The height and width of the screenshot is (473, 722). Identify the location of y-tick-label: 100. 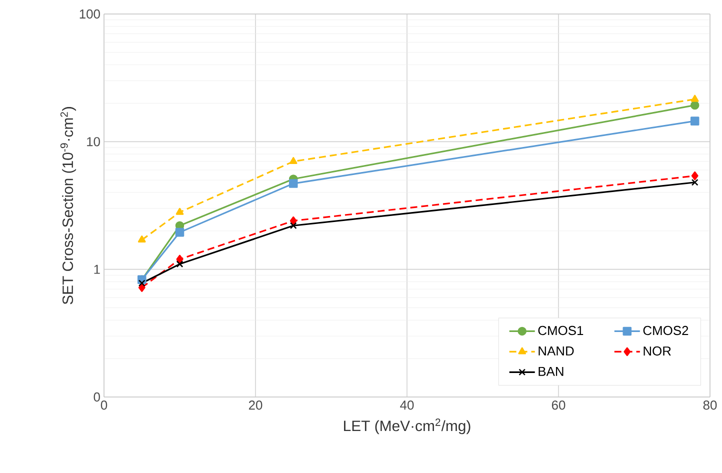
(90, 14).